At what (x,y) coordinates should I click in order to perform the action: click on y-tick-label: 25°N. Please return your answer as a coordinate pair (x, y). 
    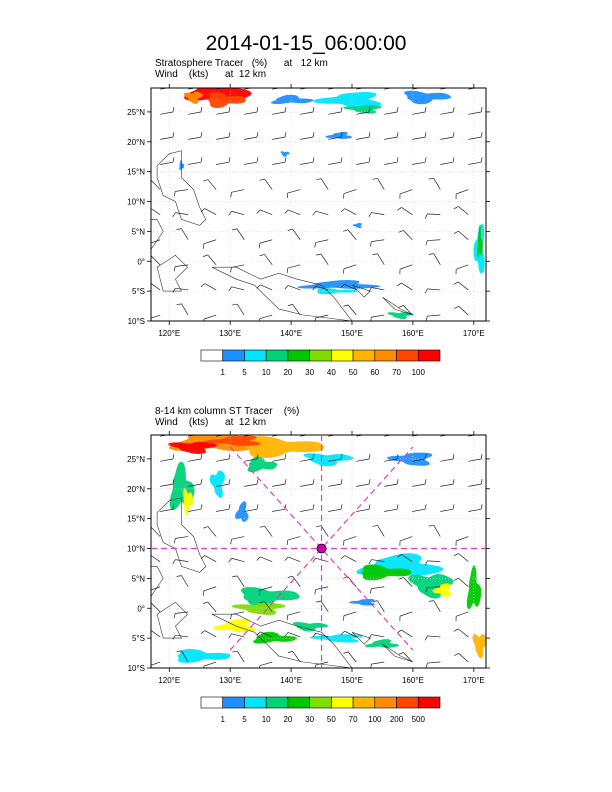
    Looking at the image, I should click on (136, 112).